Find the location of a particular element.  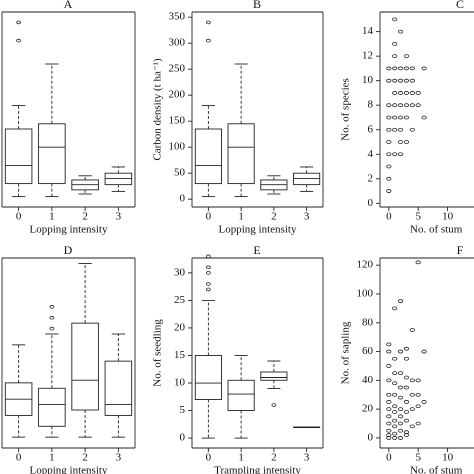

y-tick-label: 10 is located at coordinates (368, 80).